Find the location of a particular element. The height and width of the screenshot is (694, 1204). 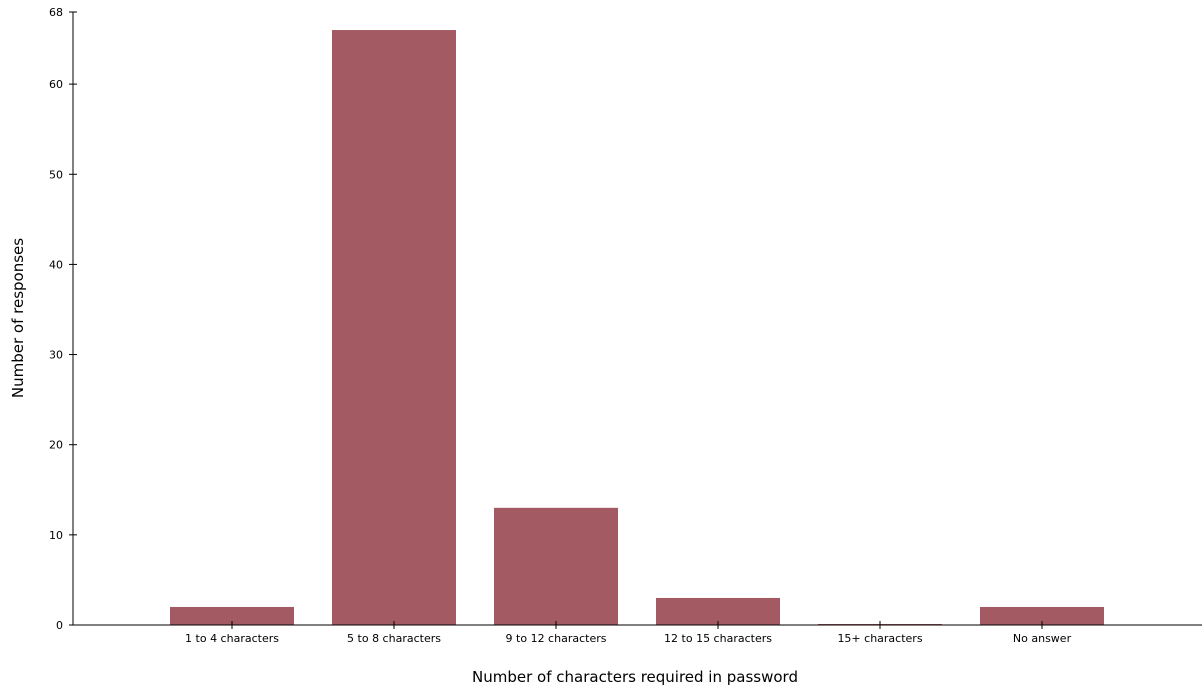

y-tick-label-10: 10 is located at coordinates (56, 535).